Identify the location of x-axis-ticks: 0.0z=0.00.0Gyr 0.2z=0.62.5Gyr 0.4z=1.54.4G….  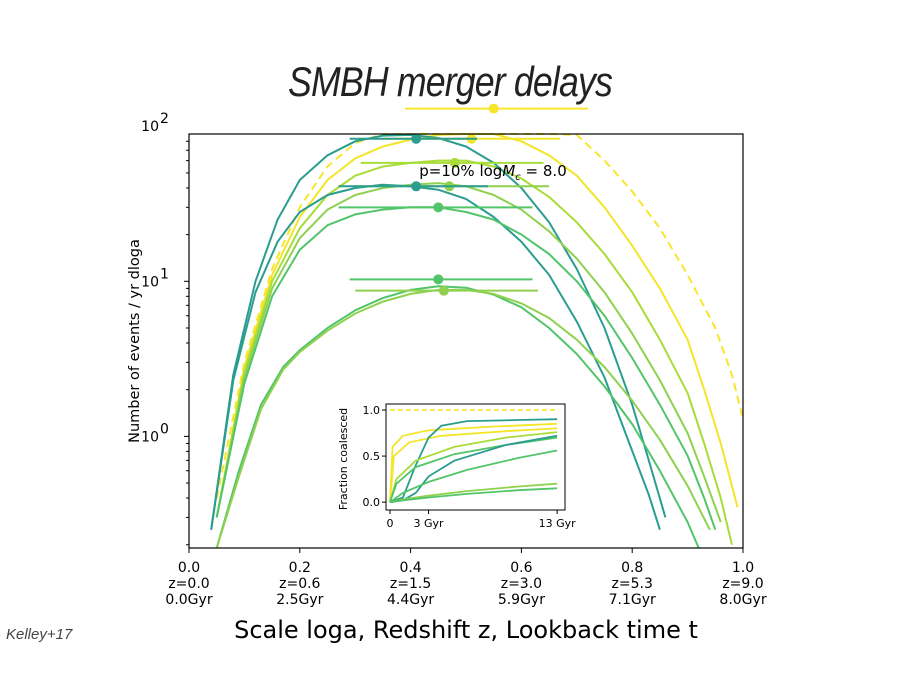
(466, 578).